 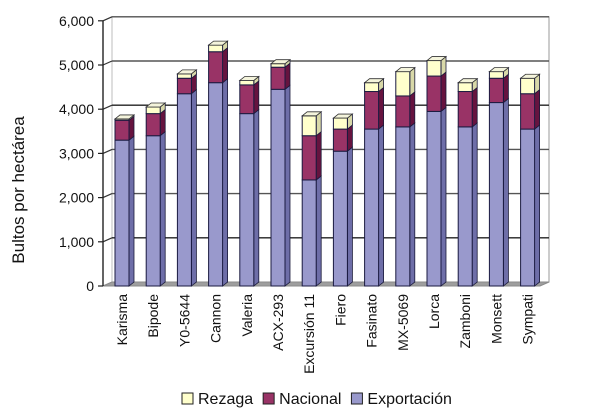 I want to click on x-tick-label: Zamboni, so click(x=465, y=321).